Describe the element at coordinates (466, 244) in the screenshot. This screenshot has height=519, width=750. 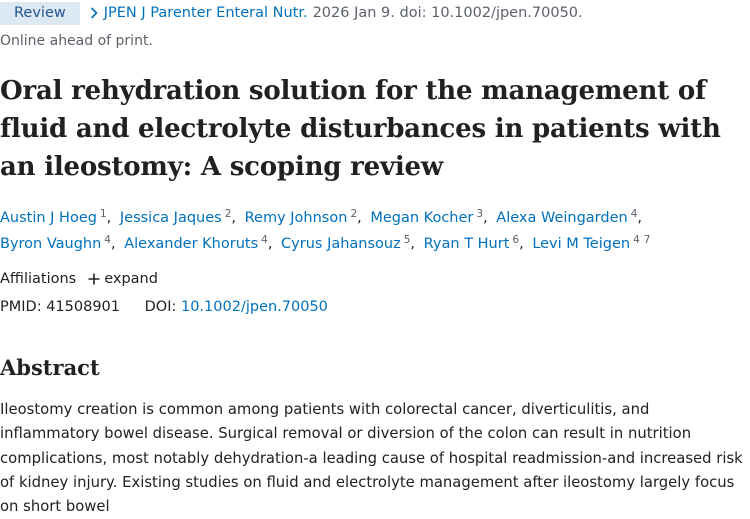
I see `author-link: Ryan T Hurt` at that location.